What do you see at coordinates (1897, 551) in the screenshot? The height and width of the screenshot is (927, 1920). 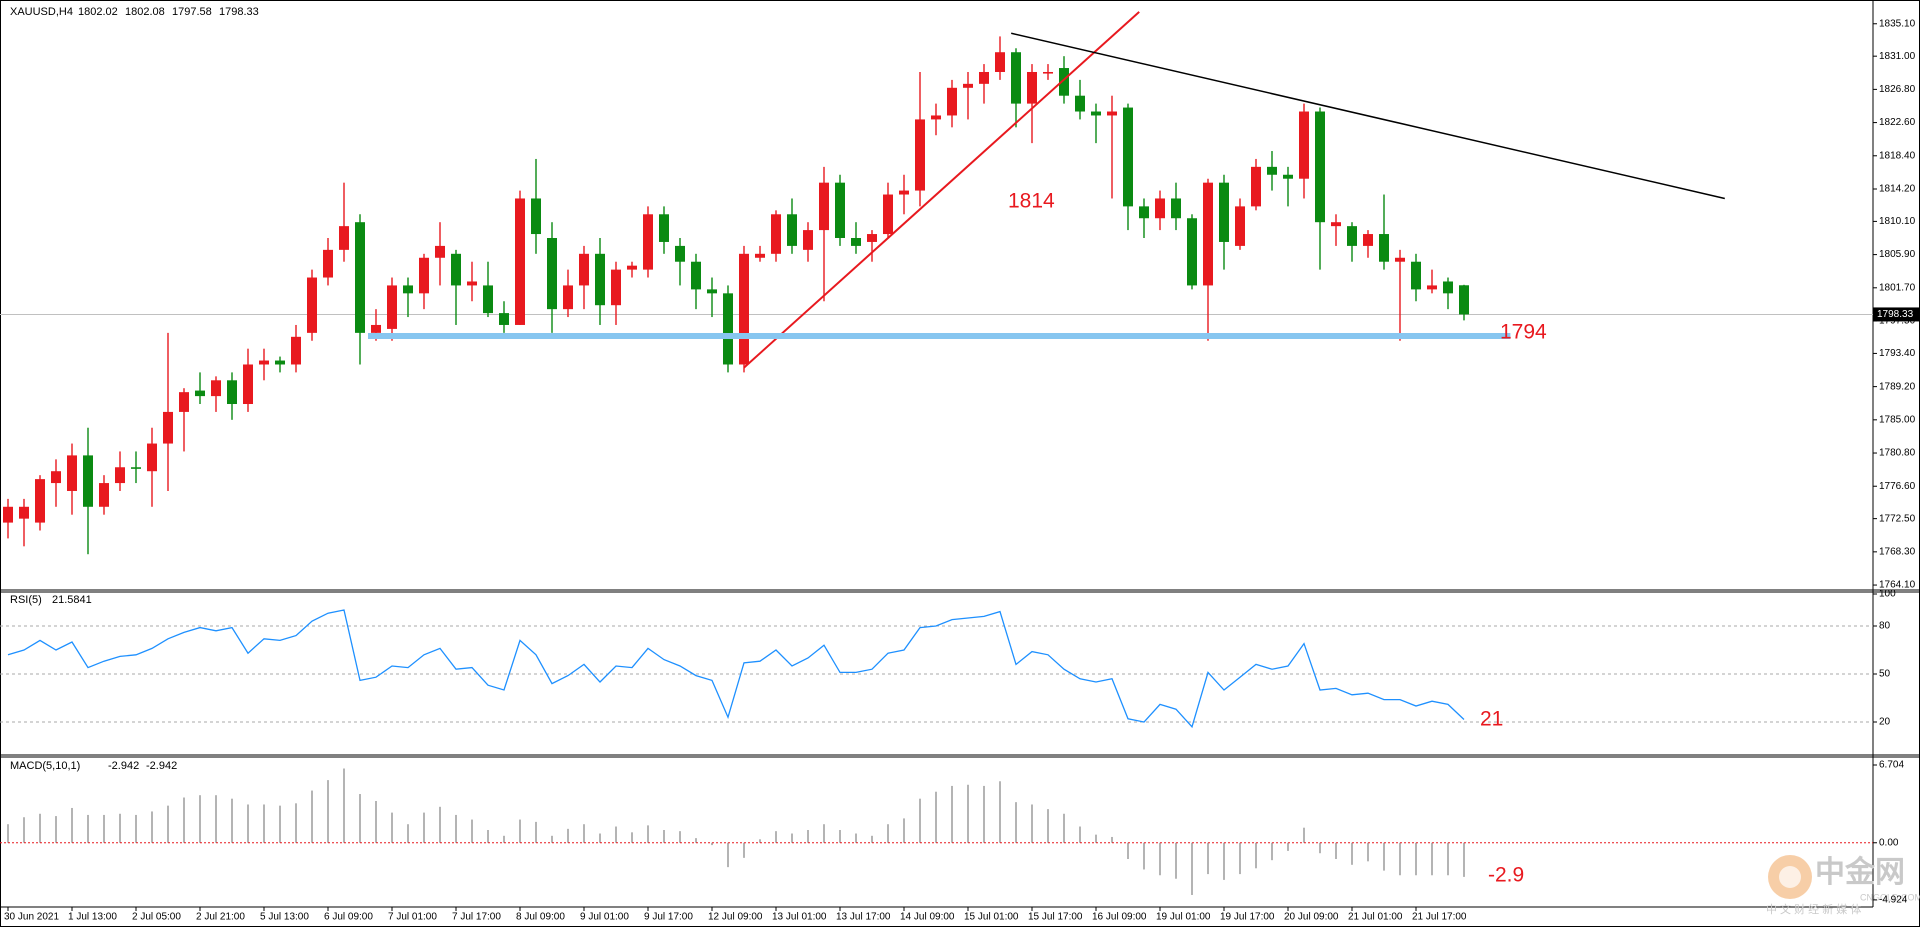 I see `y-tick-label: 1768.30` at bounding box center [1897, 551].